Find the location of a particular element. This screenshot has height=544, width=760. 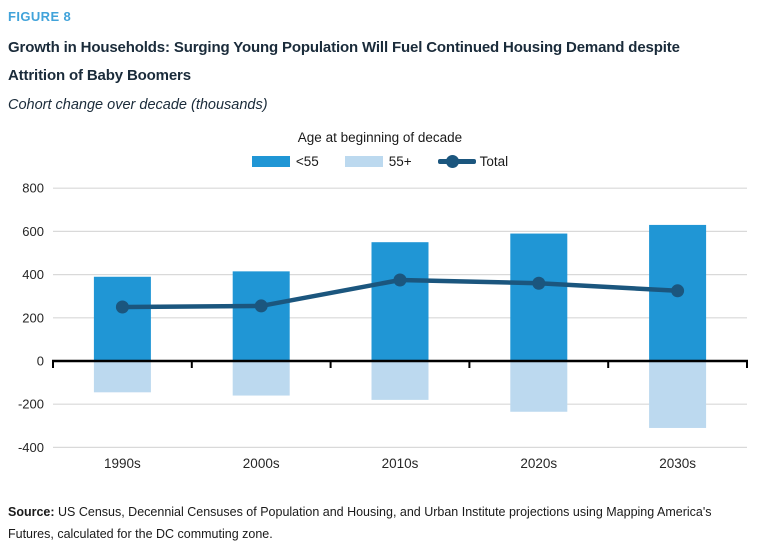

legend-label-under55: <55 is located at coordinates (307, 161).